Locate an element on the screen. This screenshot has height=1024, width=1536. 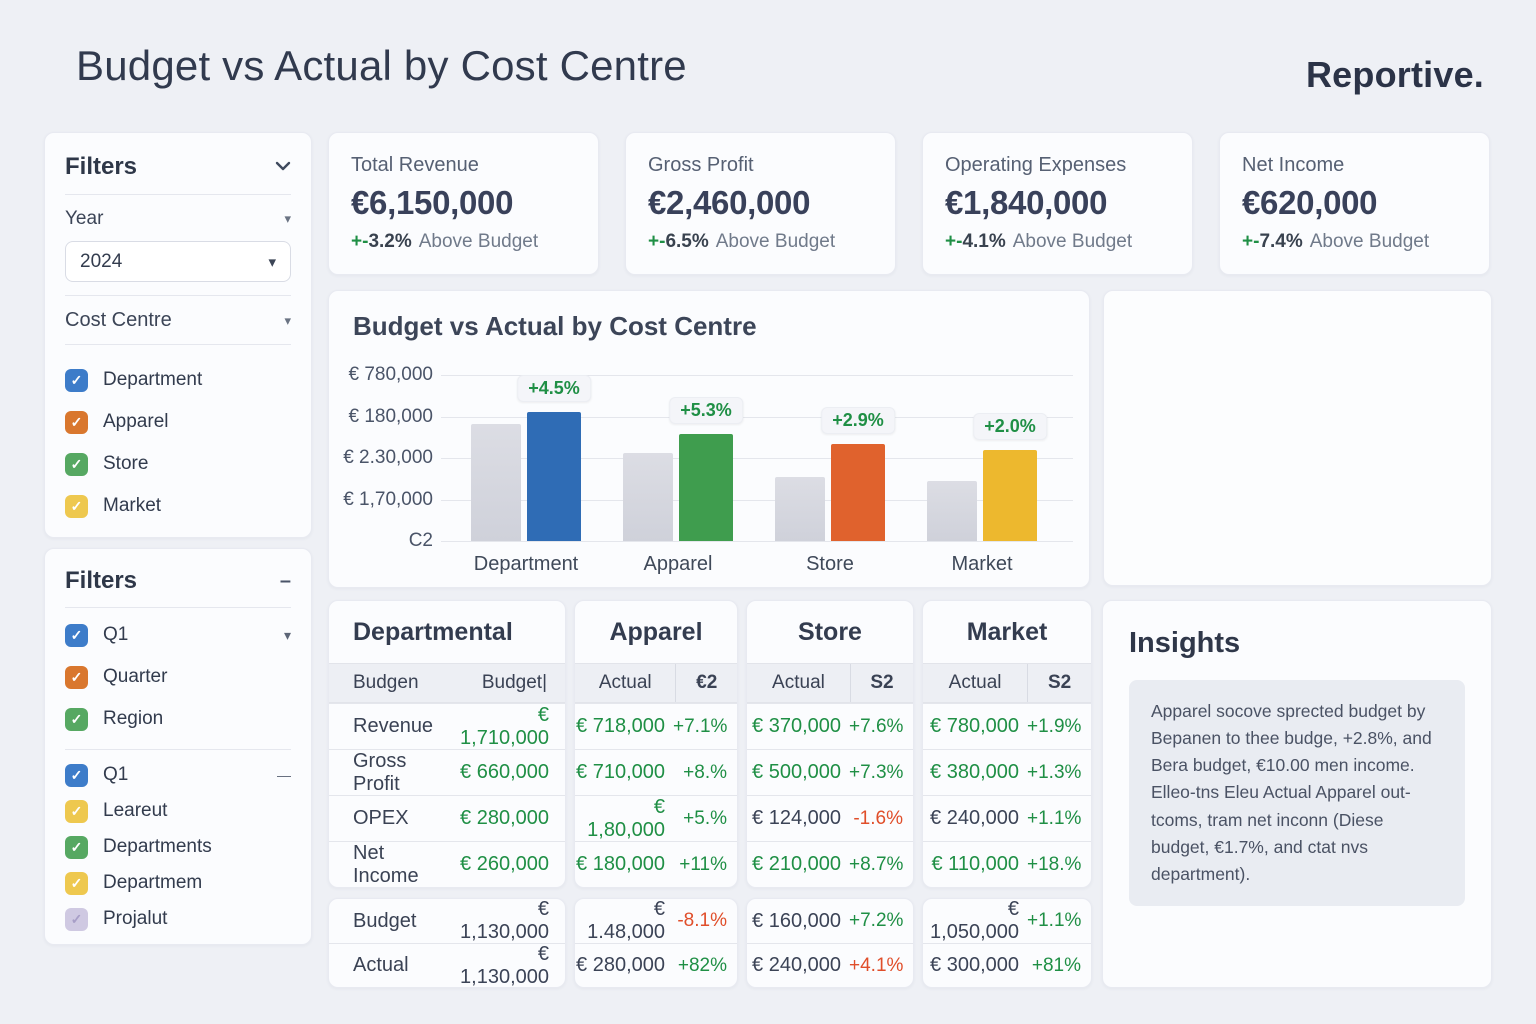
kpi-label: Total Revenue is located at coordinates (415, 165).